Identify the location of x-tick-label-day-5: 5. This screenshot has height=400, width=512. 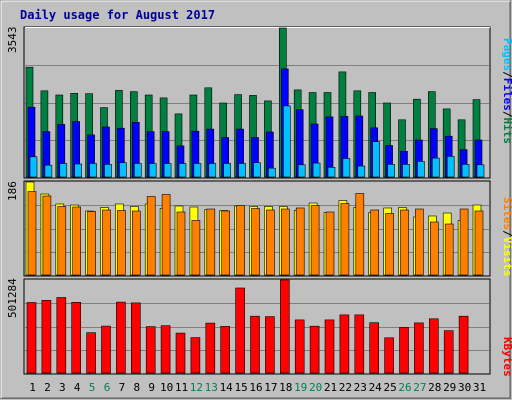
(92, 387).